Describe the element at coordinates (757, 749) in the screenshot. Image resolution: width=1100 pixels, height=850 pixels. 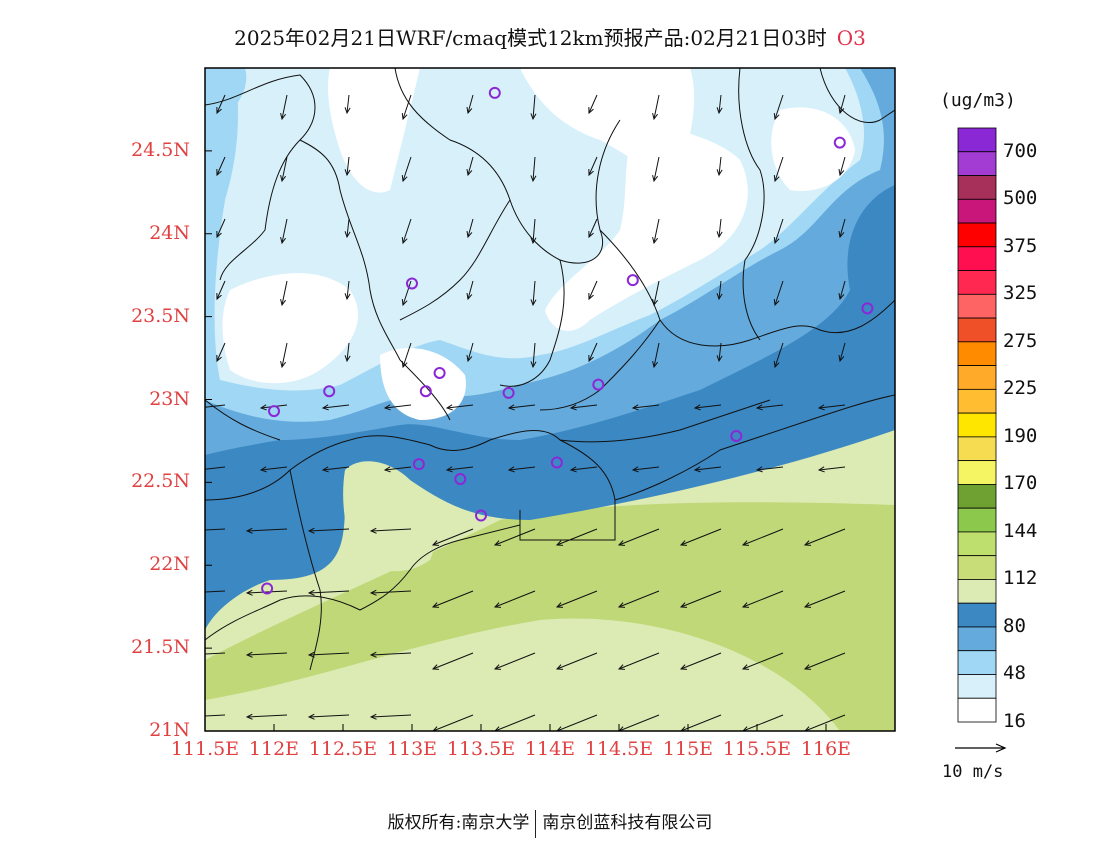
I see `x-tick-label: 115.5E` at that location.